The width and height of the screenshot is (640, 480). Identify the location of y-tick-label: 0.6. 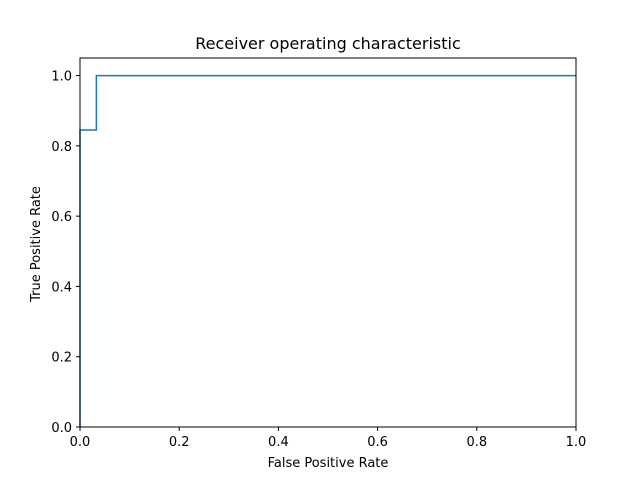
(61, 217).